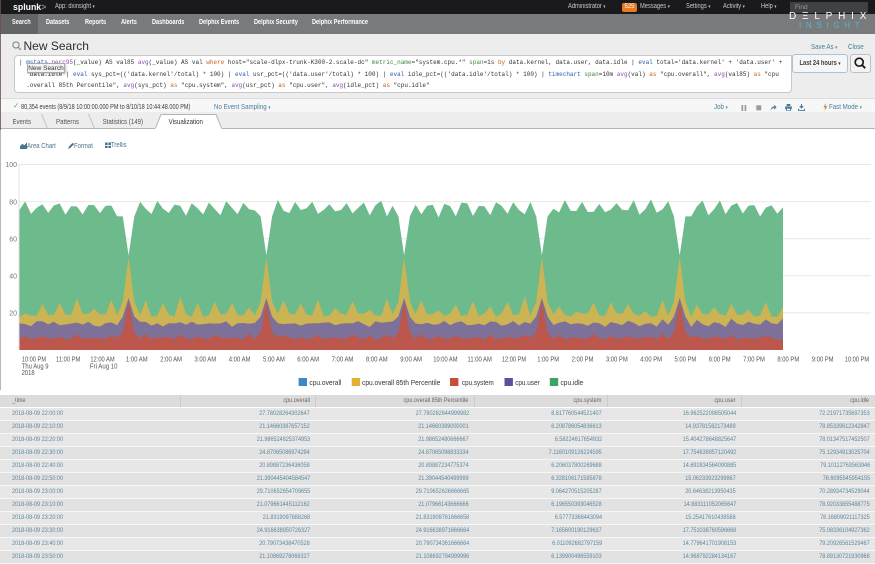  I want to click on svg-text: Fri Aug 10, so click(104, 365).